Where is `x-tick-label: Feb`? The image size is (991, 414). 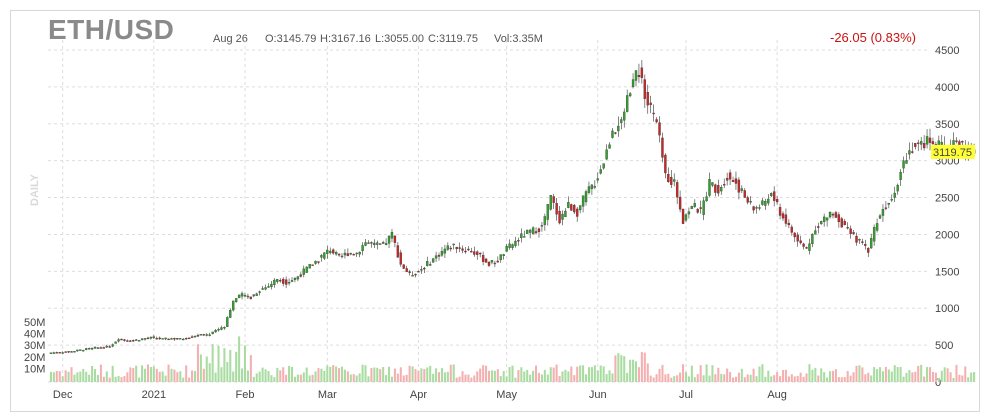
x-tick-label: Feb is located at coordinates (244, 395).